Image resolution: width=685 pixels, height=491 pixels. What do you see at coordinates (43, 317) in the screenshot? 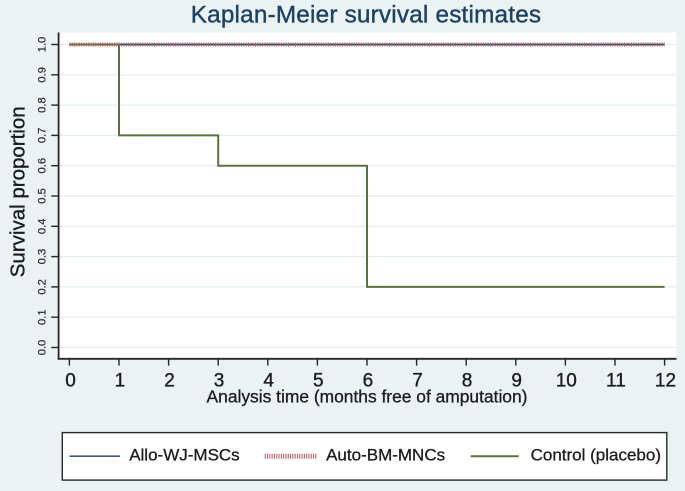
I see `svg-text: 0.1` at bounding box center [43, 317].